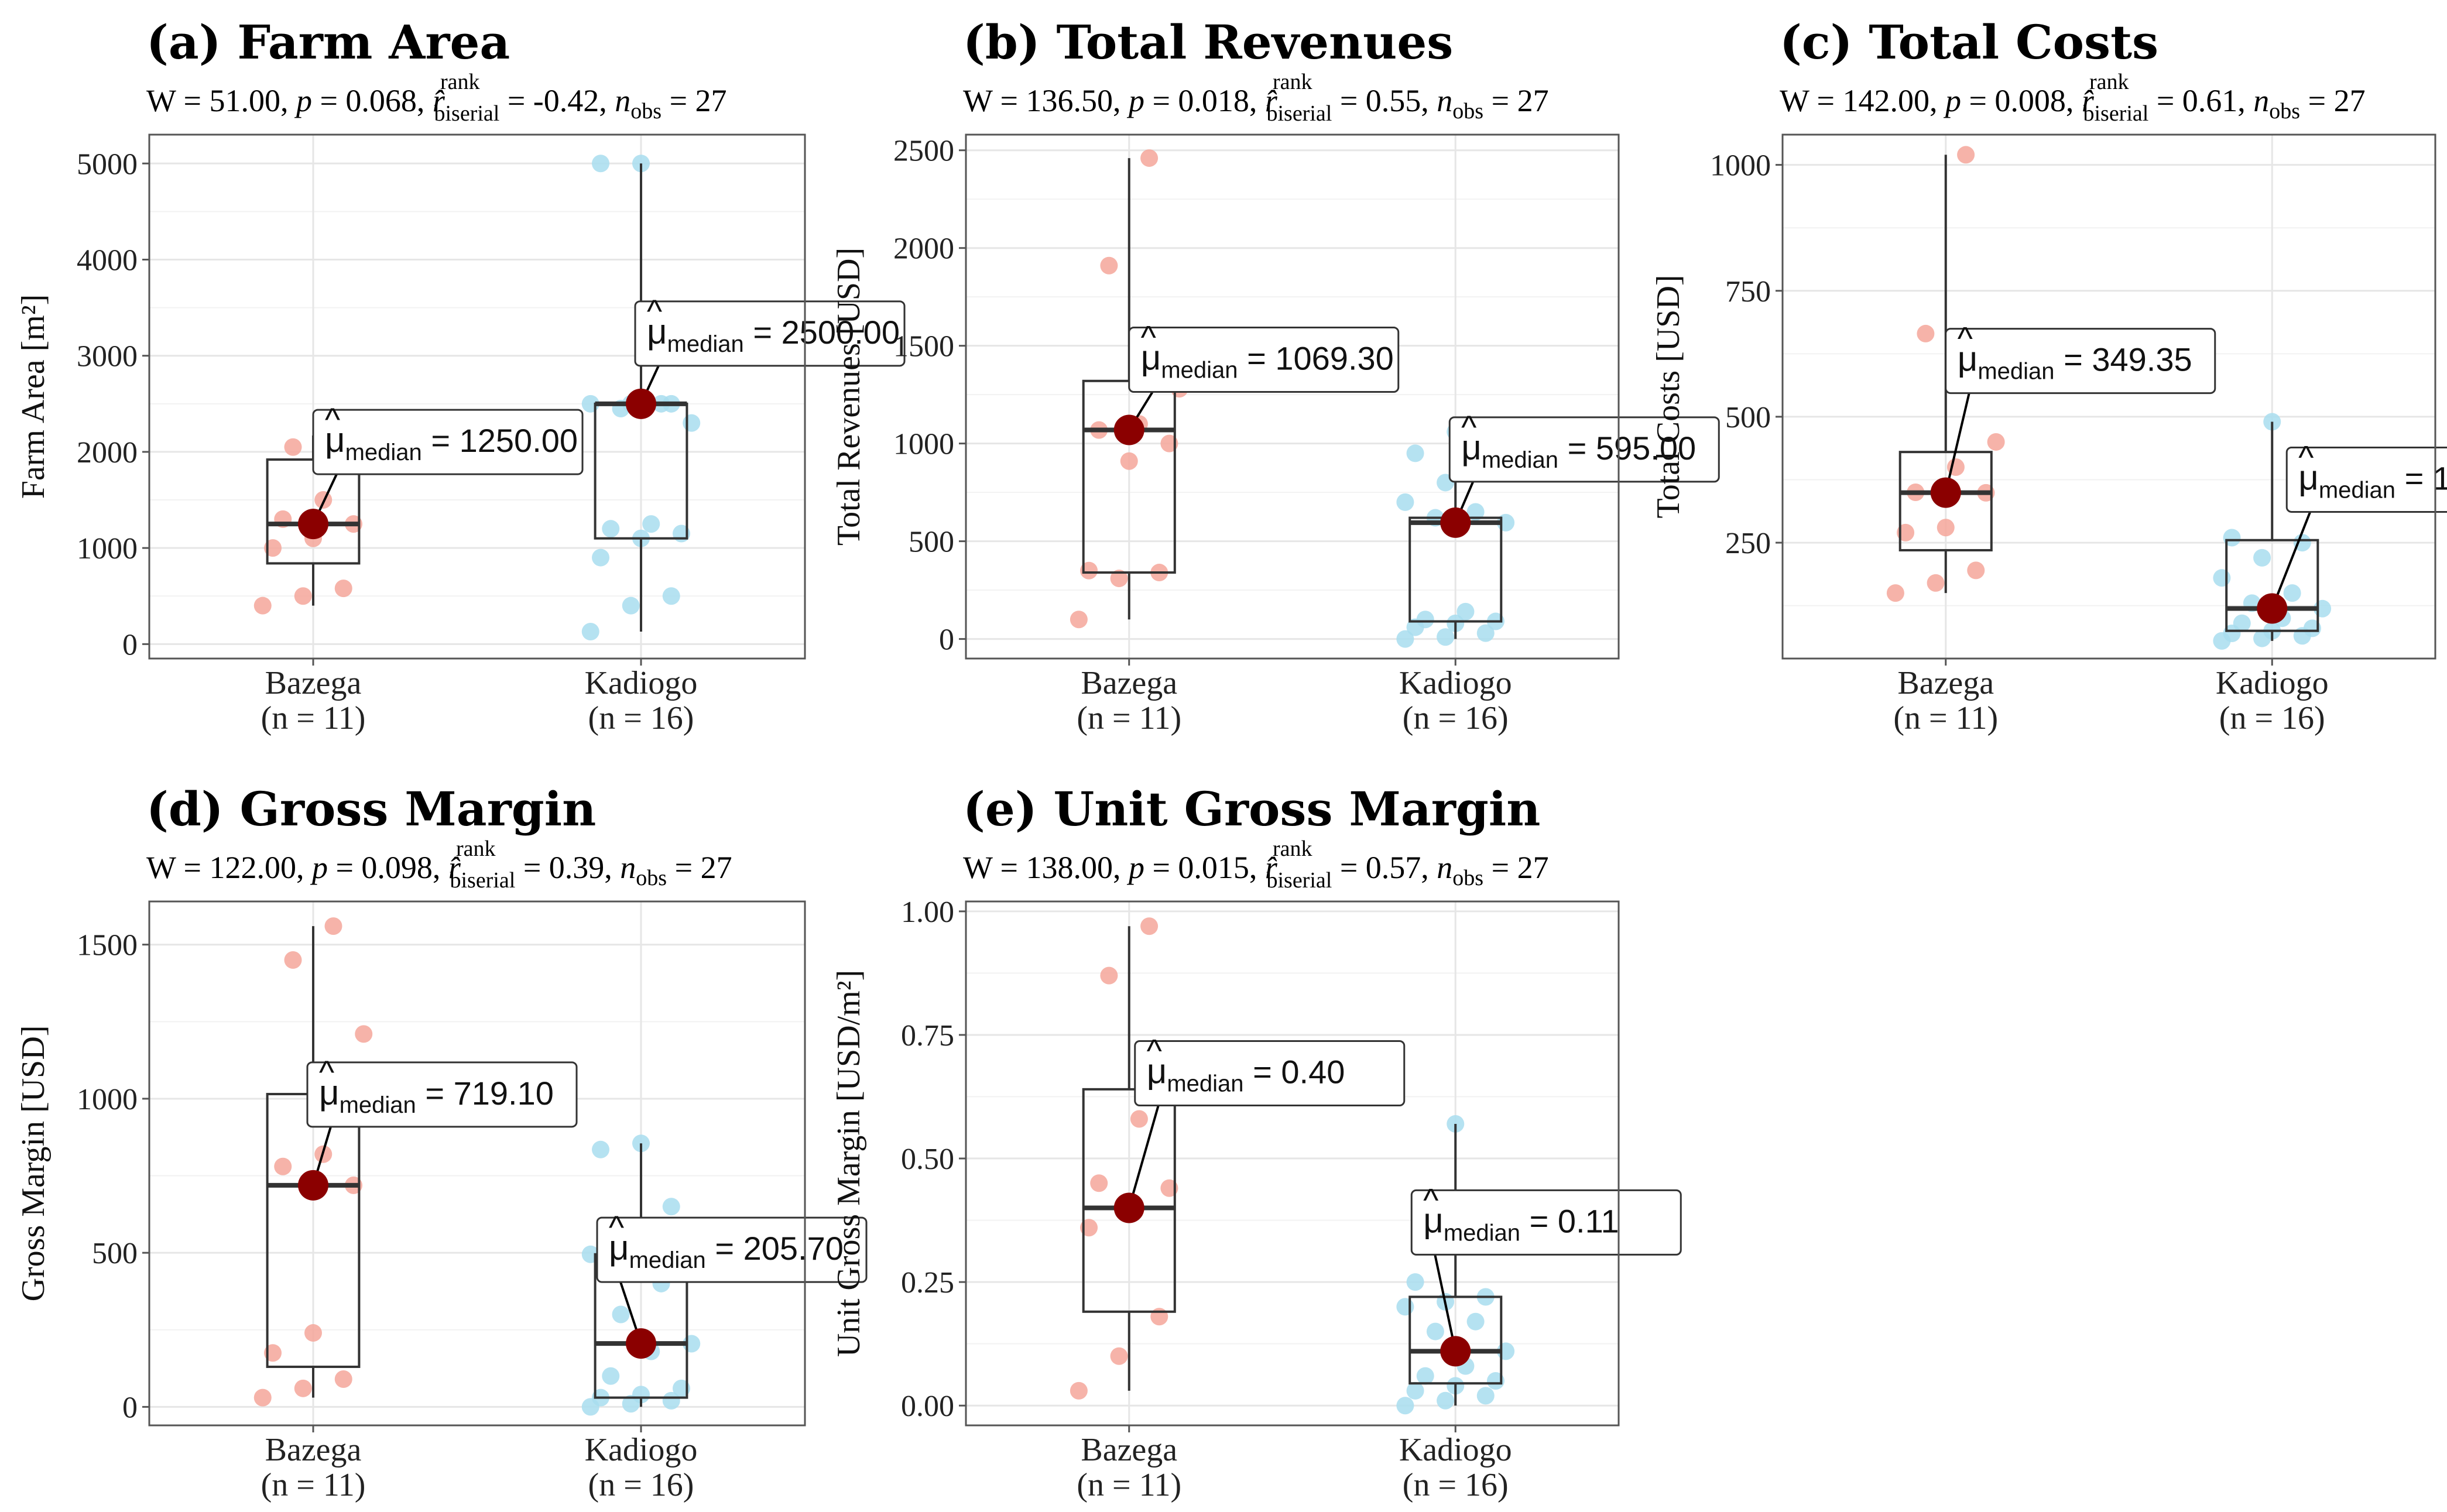 Image resolution: width=2447 pixels, height=1512 pixels. Describe the element at coordinates (849, 397) in the screenshot. I see `y-axis-label: Total Revenues [USD]` at that location.